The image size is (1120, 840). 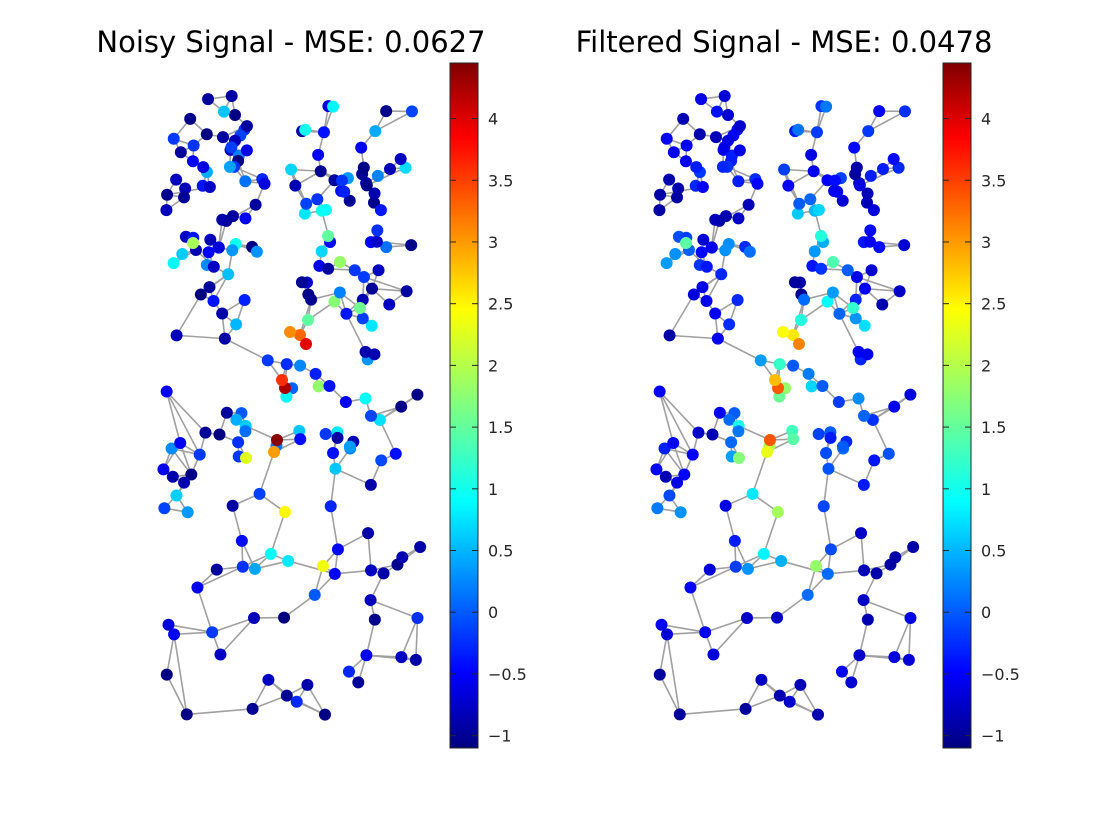 I want to click on colorbar-tick-label: 0.5, so click(x=500, y=551).